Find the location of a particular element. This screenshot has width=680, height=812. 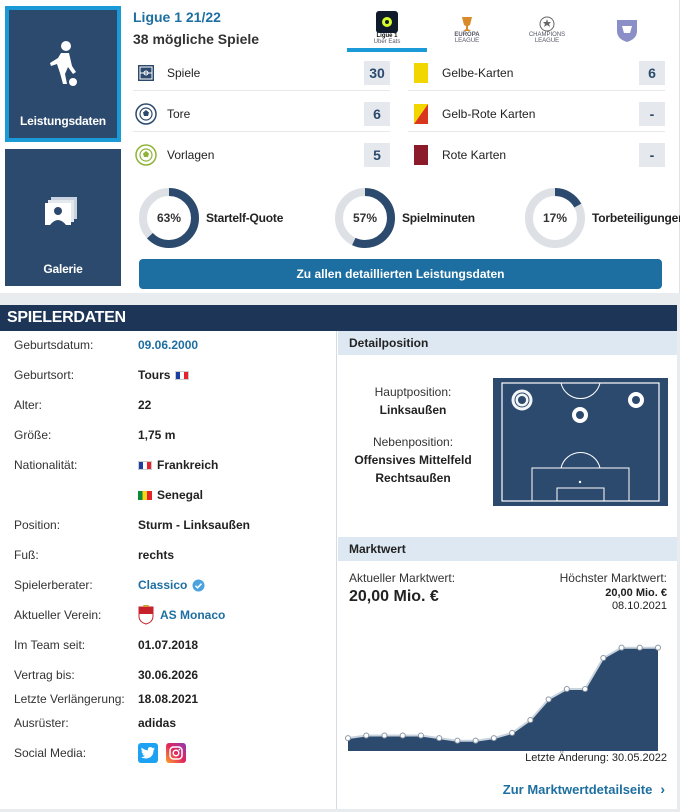

champions-league-logo: CHAMPIONS LEAGUE is located at coordinates (547, 30).